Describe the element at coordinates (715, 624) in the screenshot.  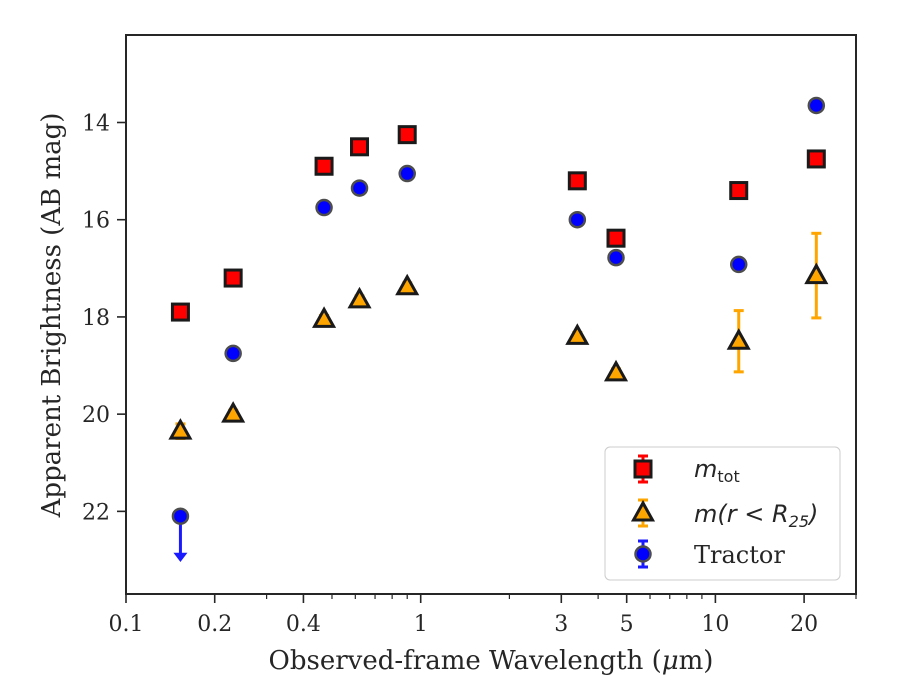
I see `x-tick-label: 10` at that location.